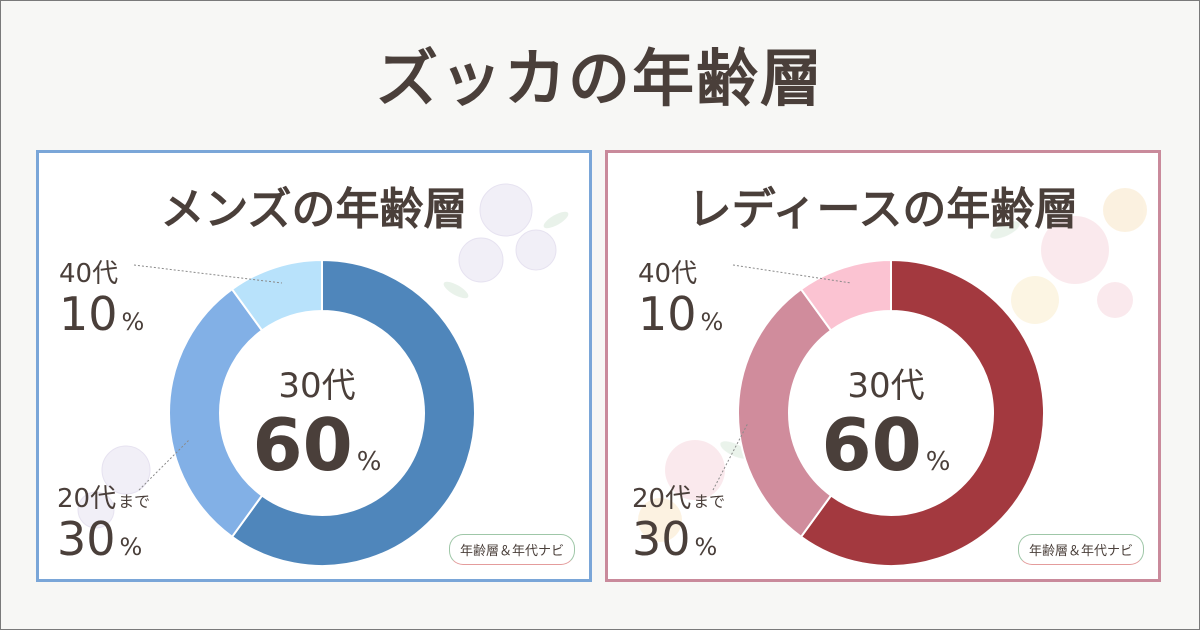 The width and height of the screenshot is (1200, 630). Describe the element at coordinates (599, 78) in the screenshot. I see `page-title: ズッカの年齢層` at that location.